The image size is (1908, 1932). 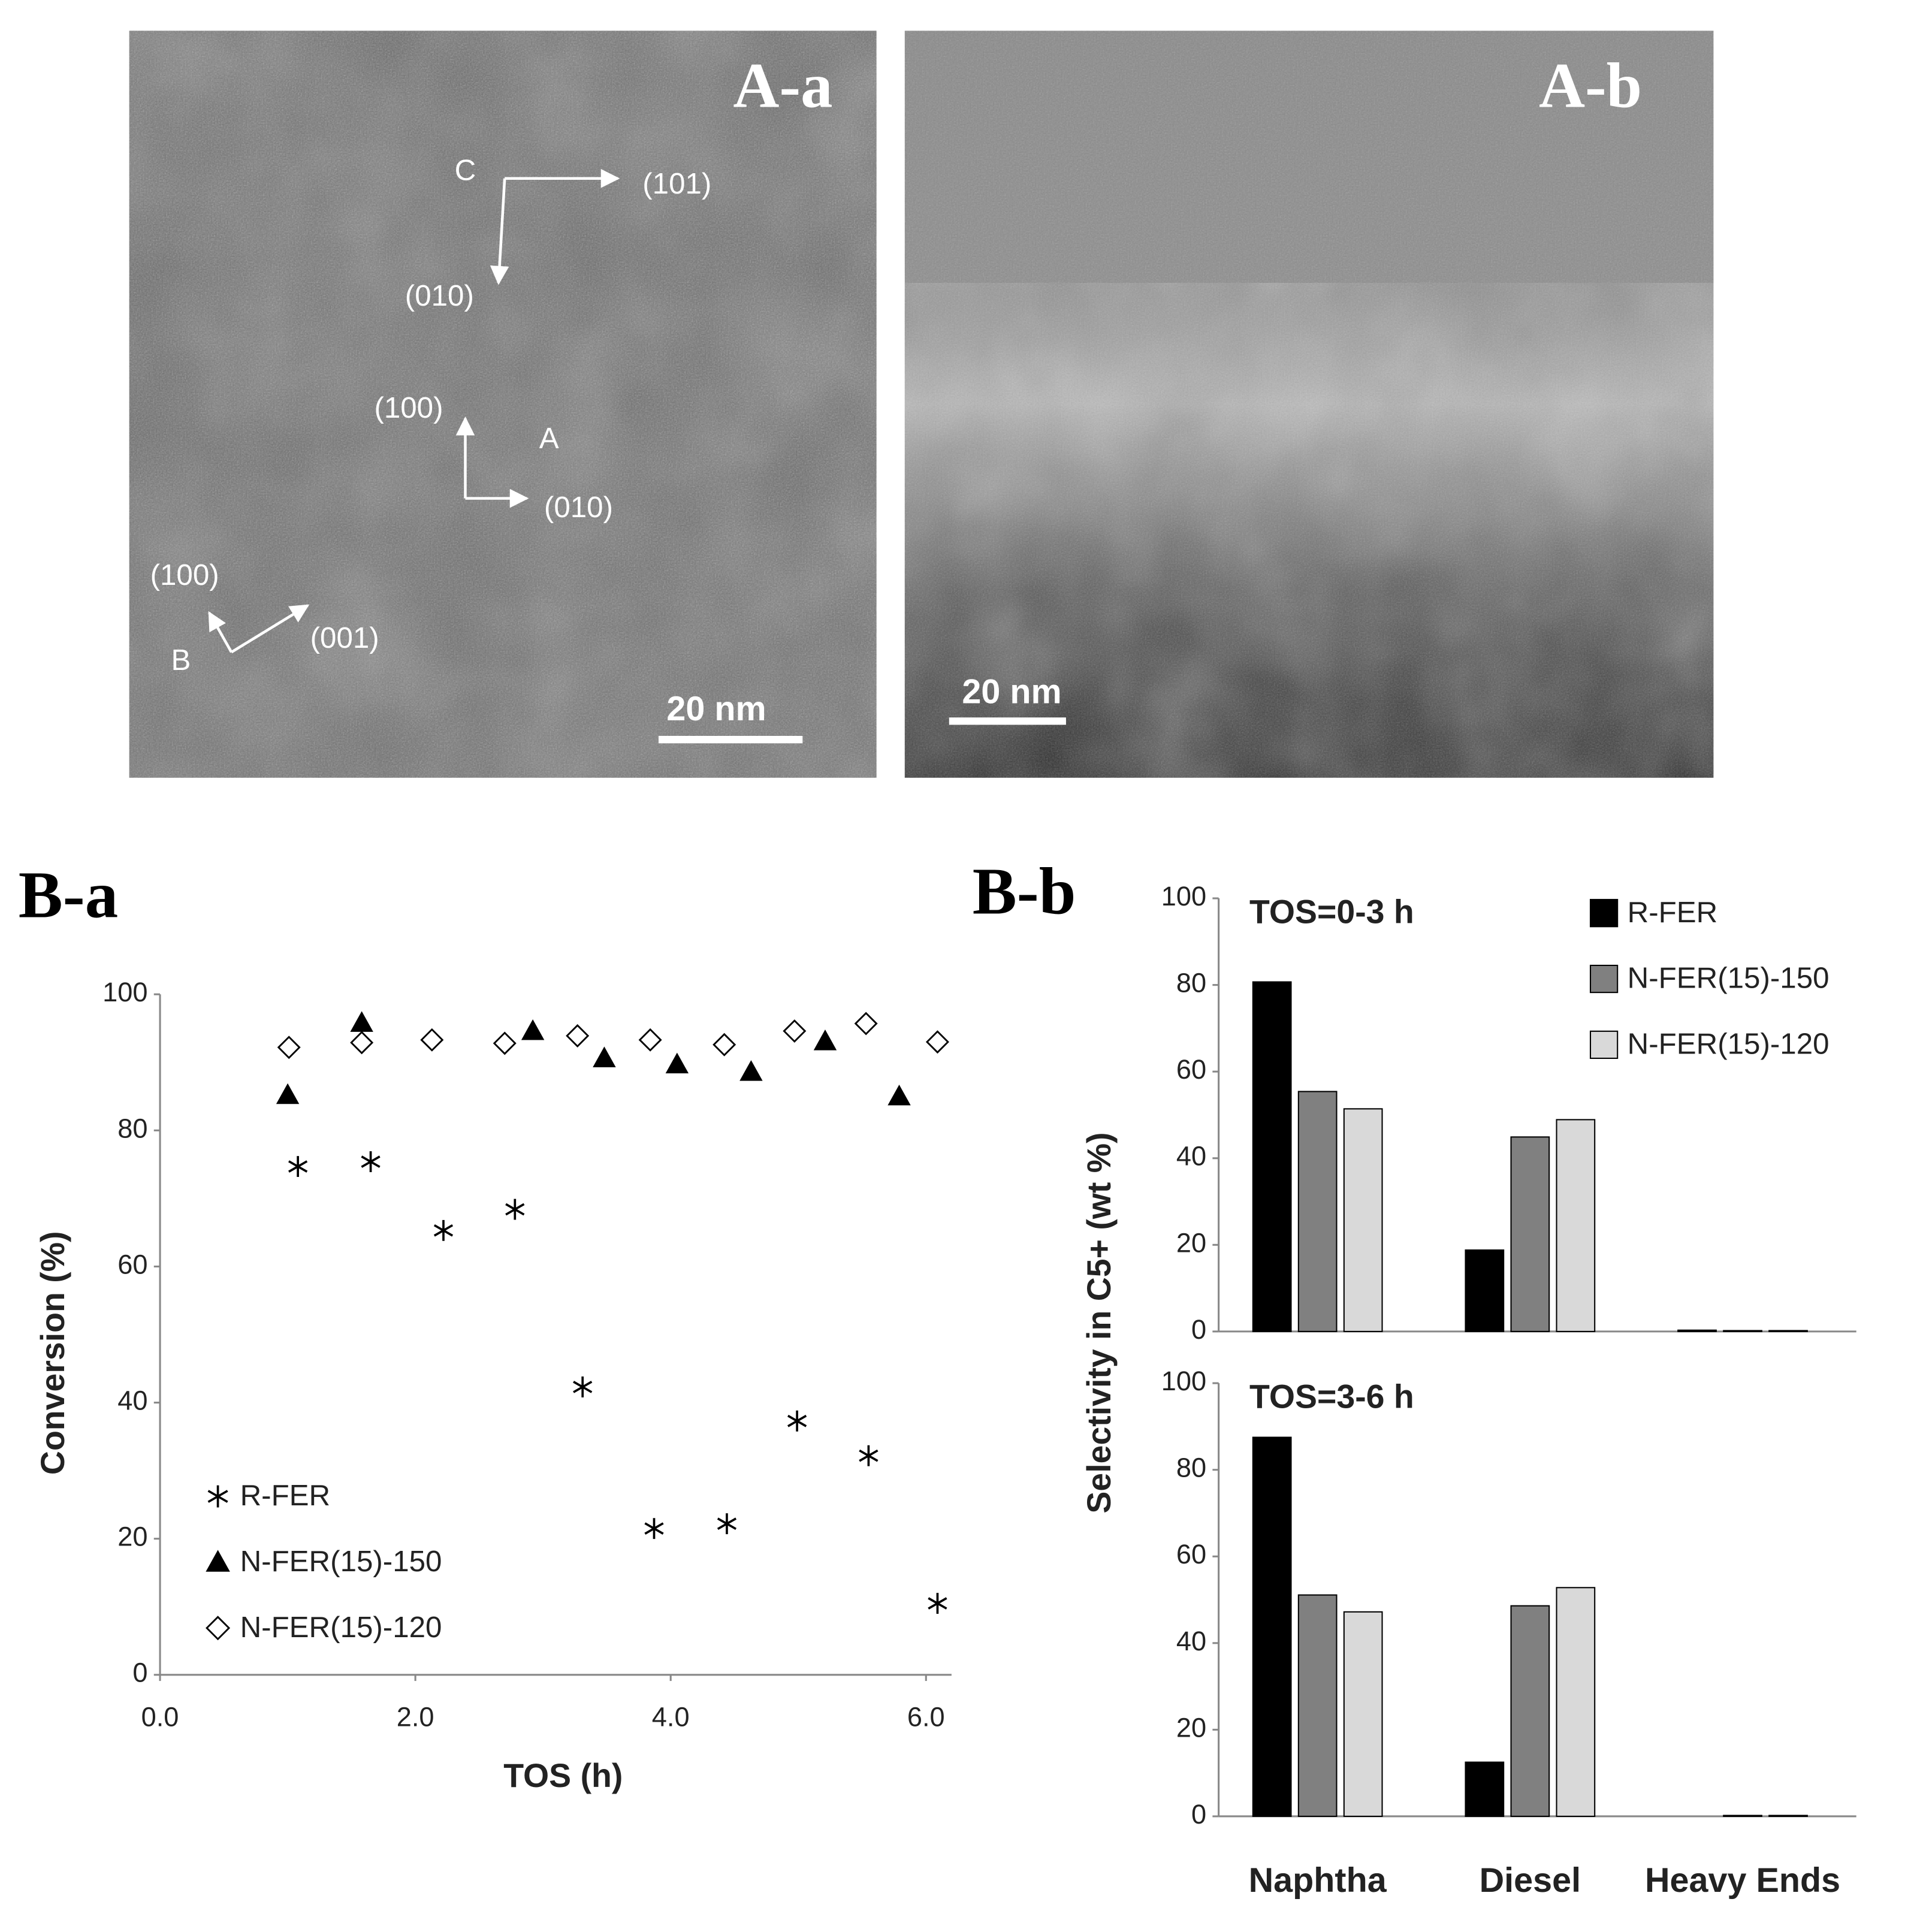 I want to click on y-axis-label: Conversion (%), so click(x=52, y=1353).